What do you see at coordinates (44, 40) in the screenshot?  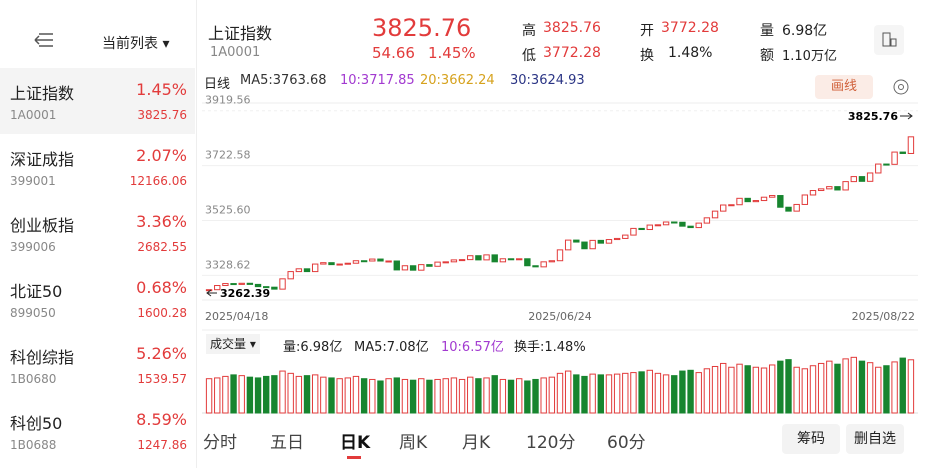 I see `menu-icon` at bounding box center [44, 40].